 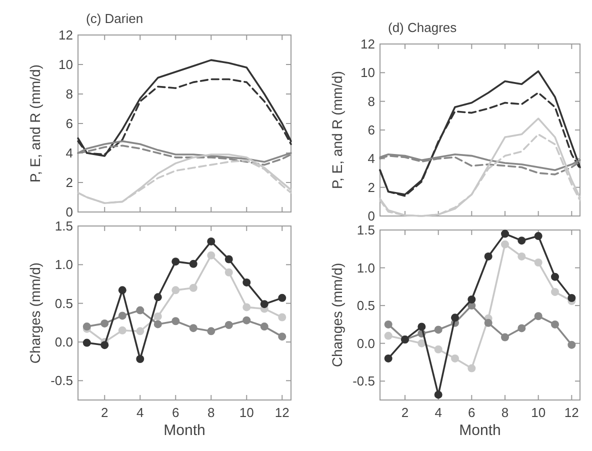 I want to click on y-axis-title: Charges (mm/d), so click(x=35, y=313).